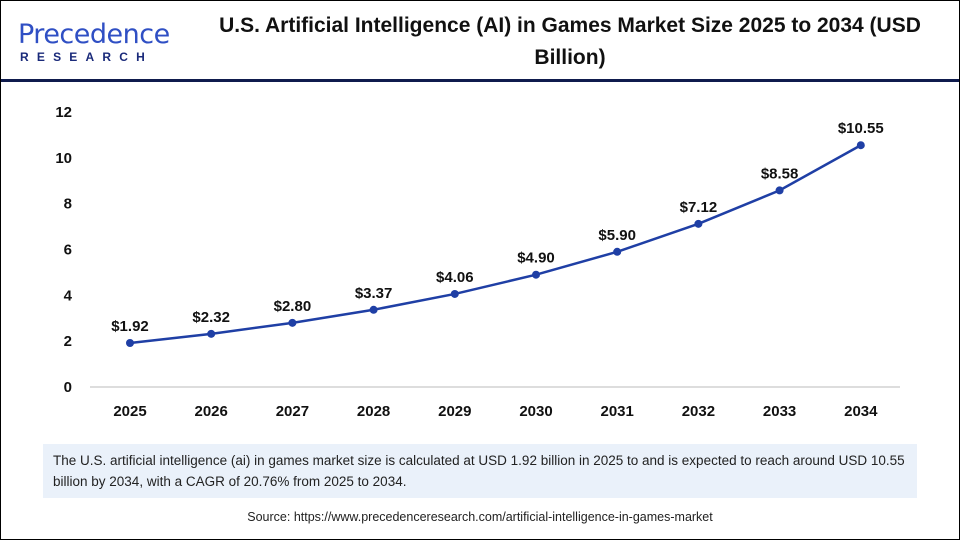 This screenshot has height=540, width=960. What do you see at coordinates (68, 341) in the screenshot?
I see `y-tick-label: 2` at bounding box center [68, 341].